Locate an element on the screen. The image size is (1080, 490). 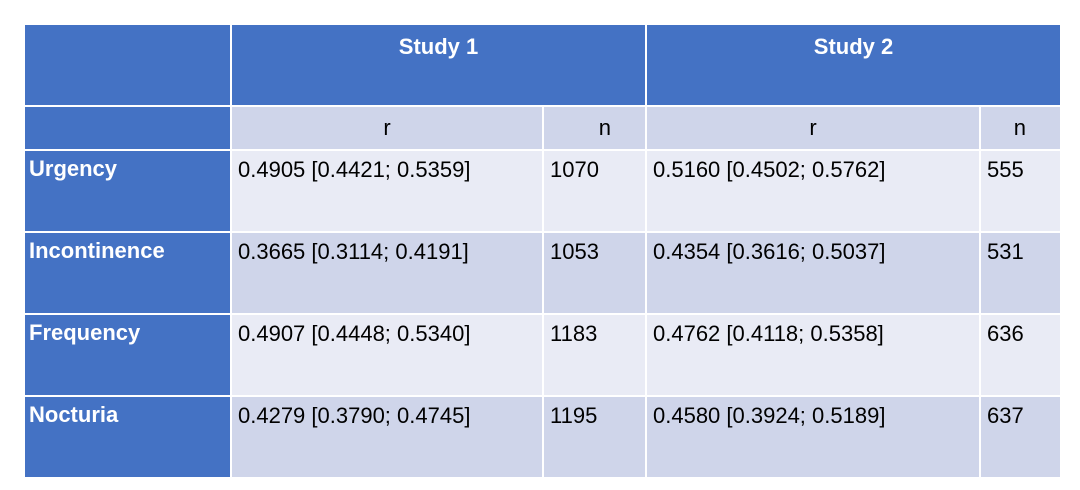
study-2-n-header: n is located at coordinates (1020, 128).